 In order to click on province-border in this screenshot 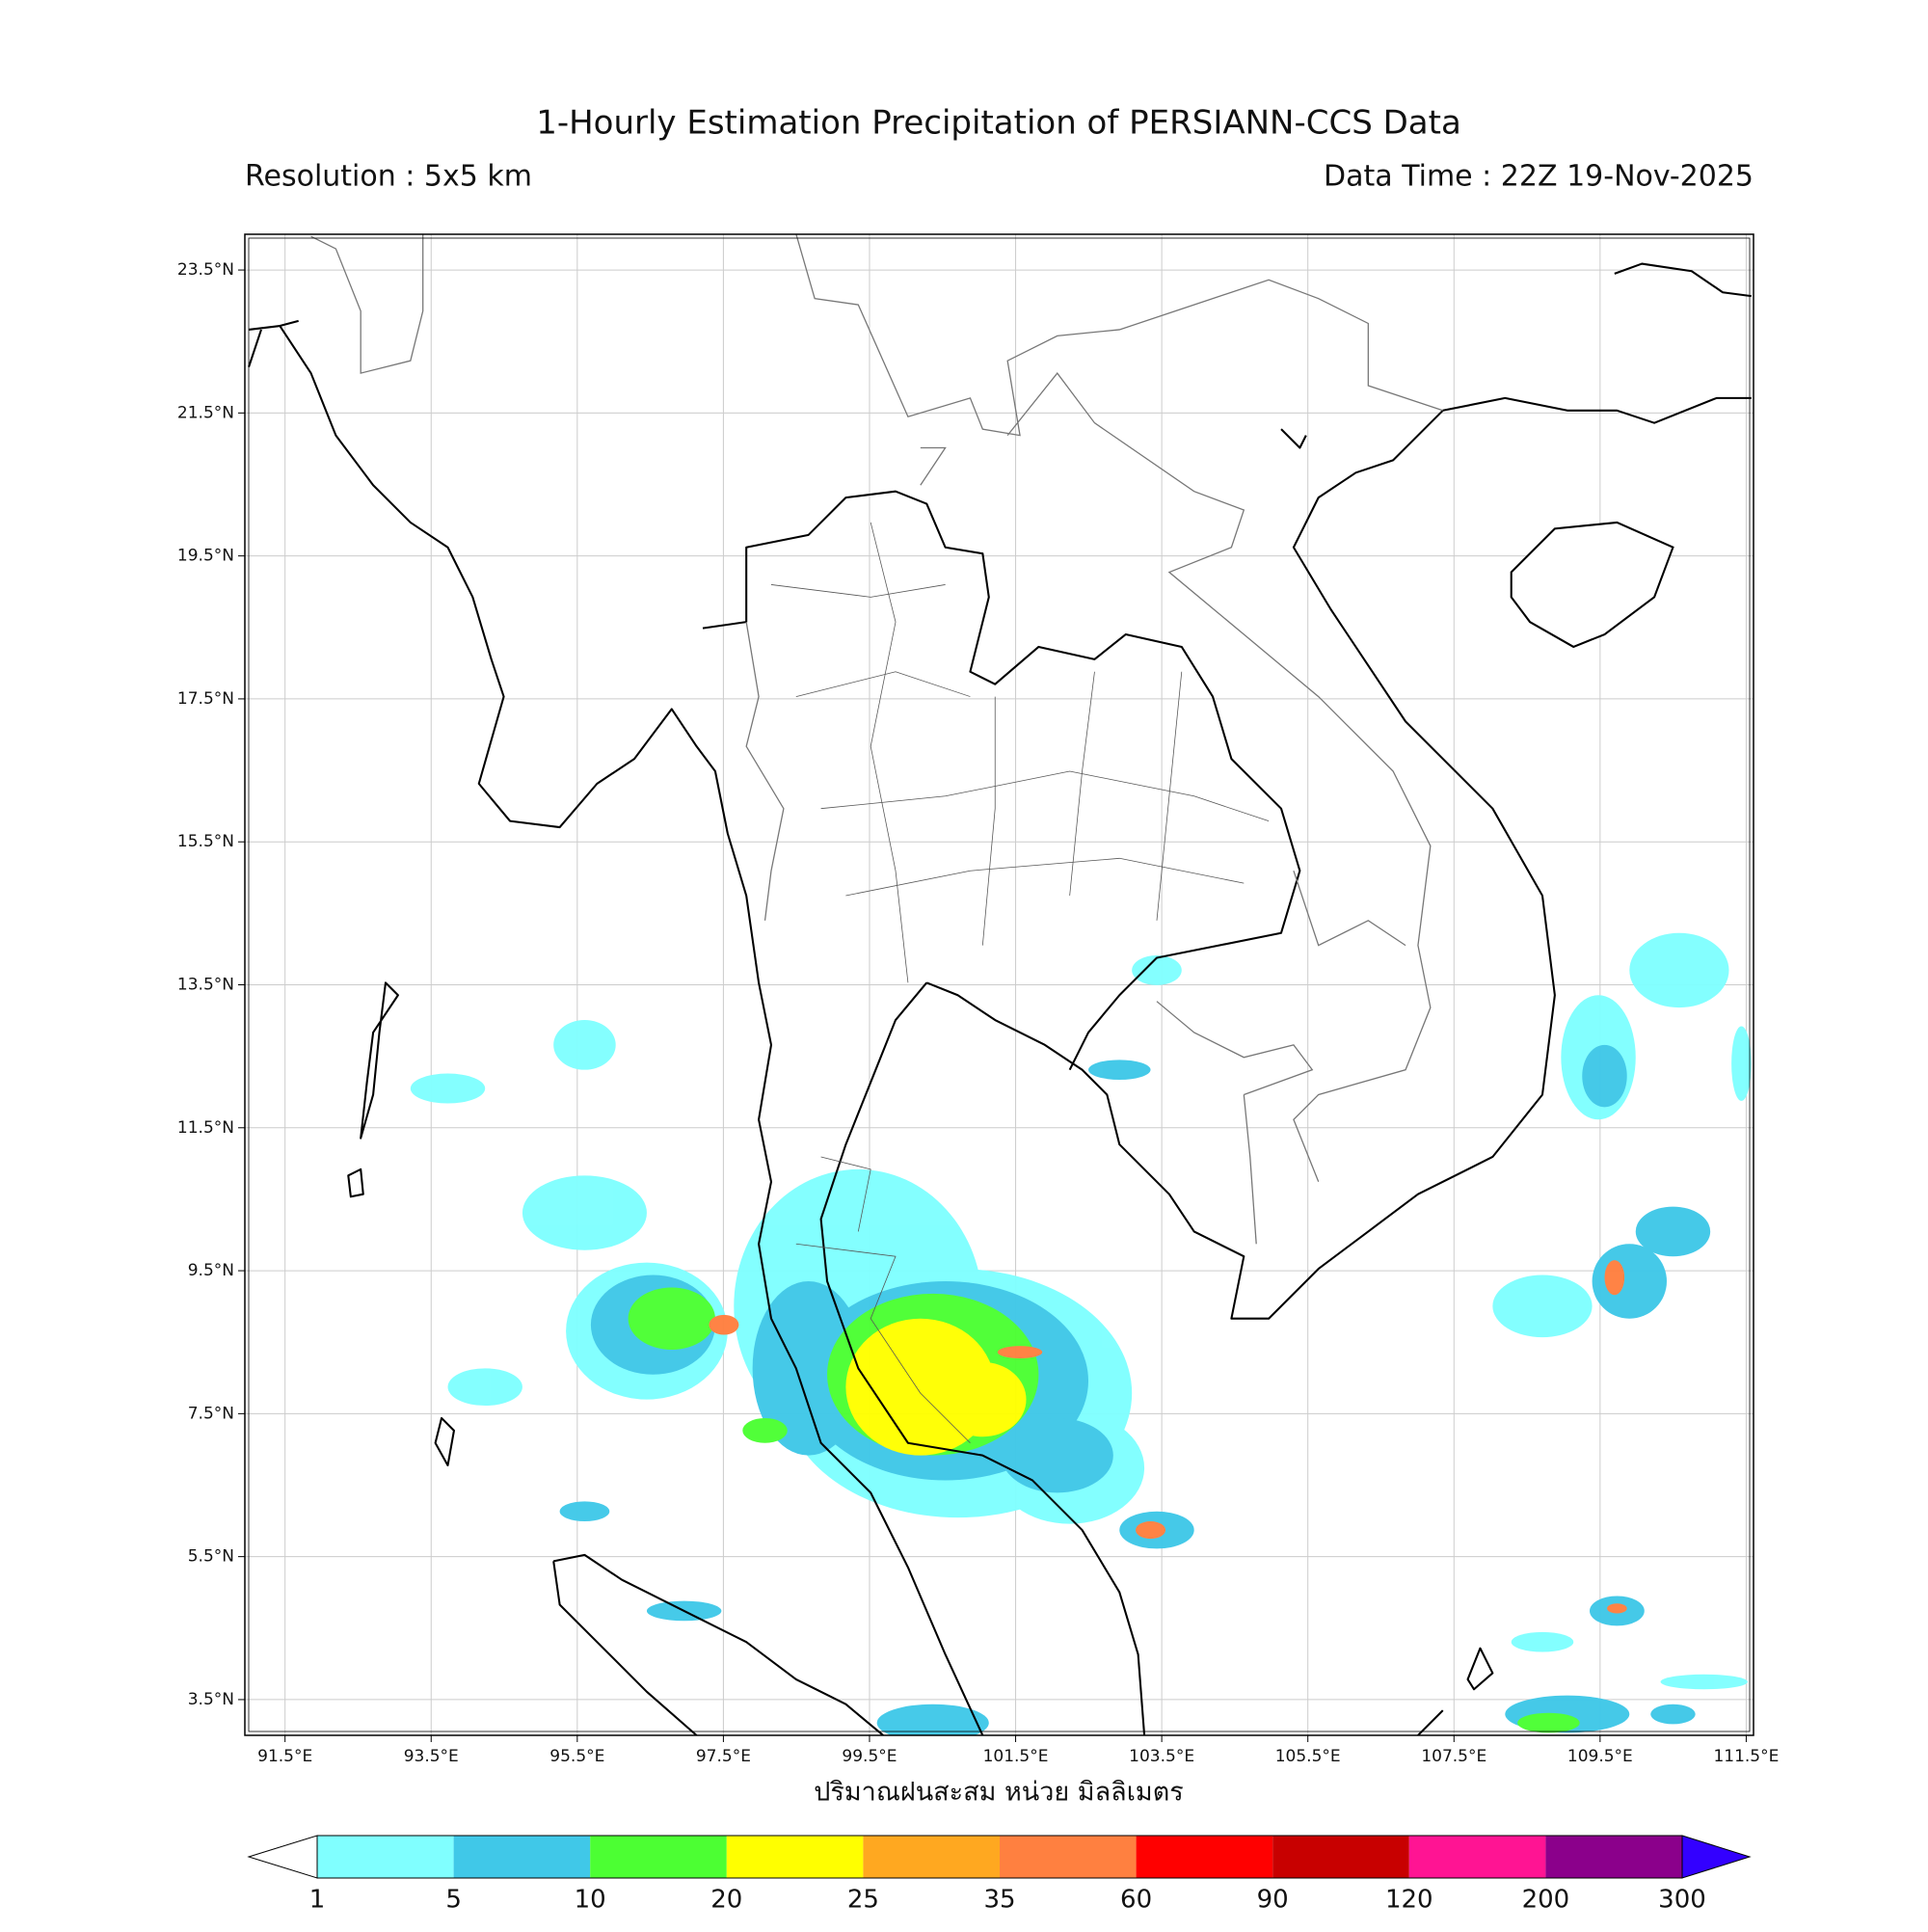, I will do `click(1020, 983)`.